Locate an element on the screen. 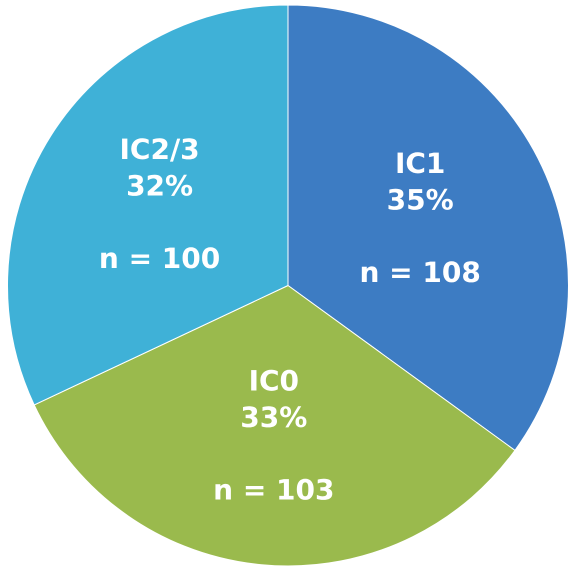  slice-label: IC2/3 is located at coordinates (160, 149).